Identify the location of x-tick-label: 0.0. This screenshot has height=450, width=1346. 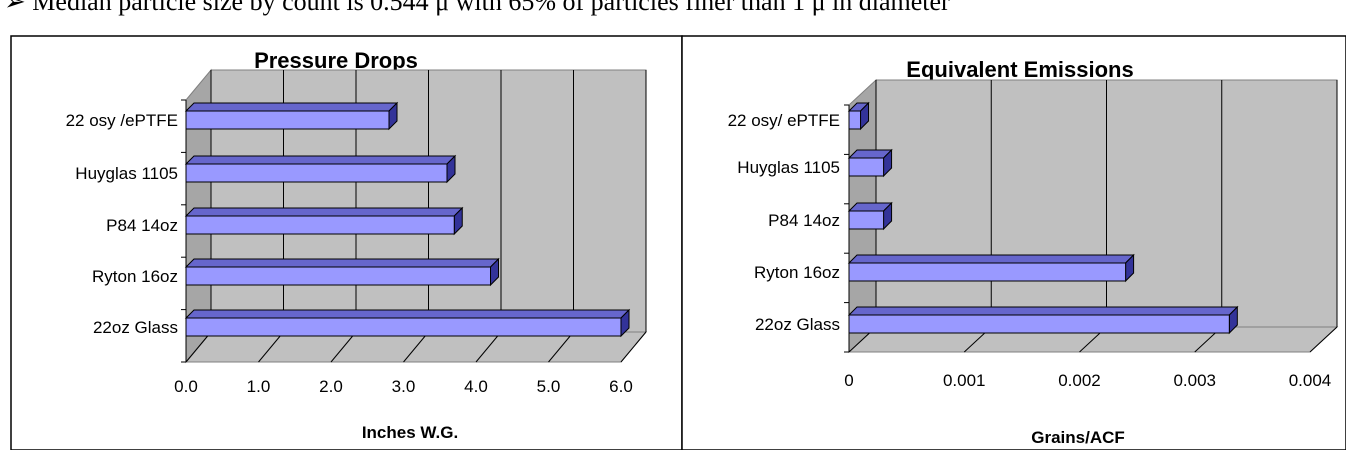
(186, 386).